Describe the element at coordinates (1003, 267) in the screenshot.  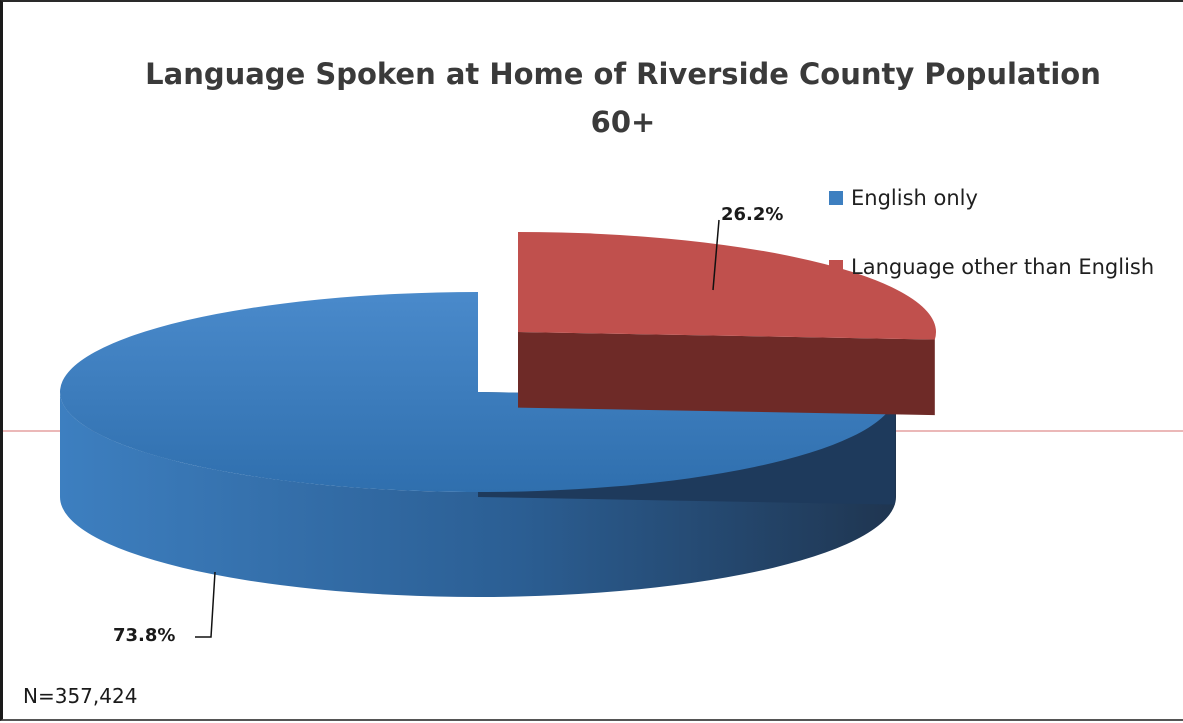
I see `legend-label-other-language: Language other than English` at that location.